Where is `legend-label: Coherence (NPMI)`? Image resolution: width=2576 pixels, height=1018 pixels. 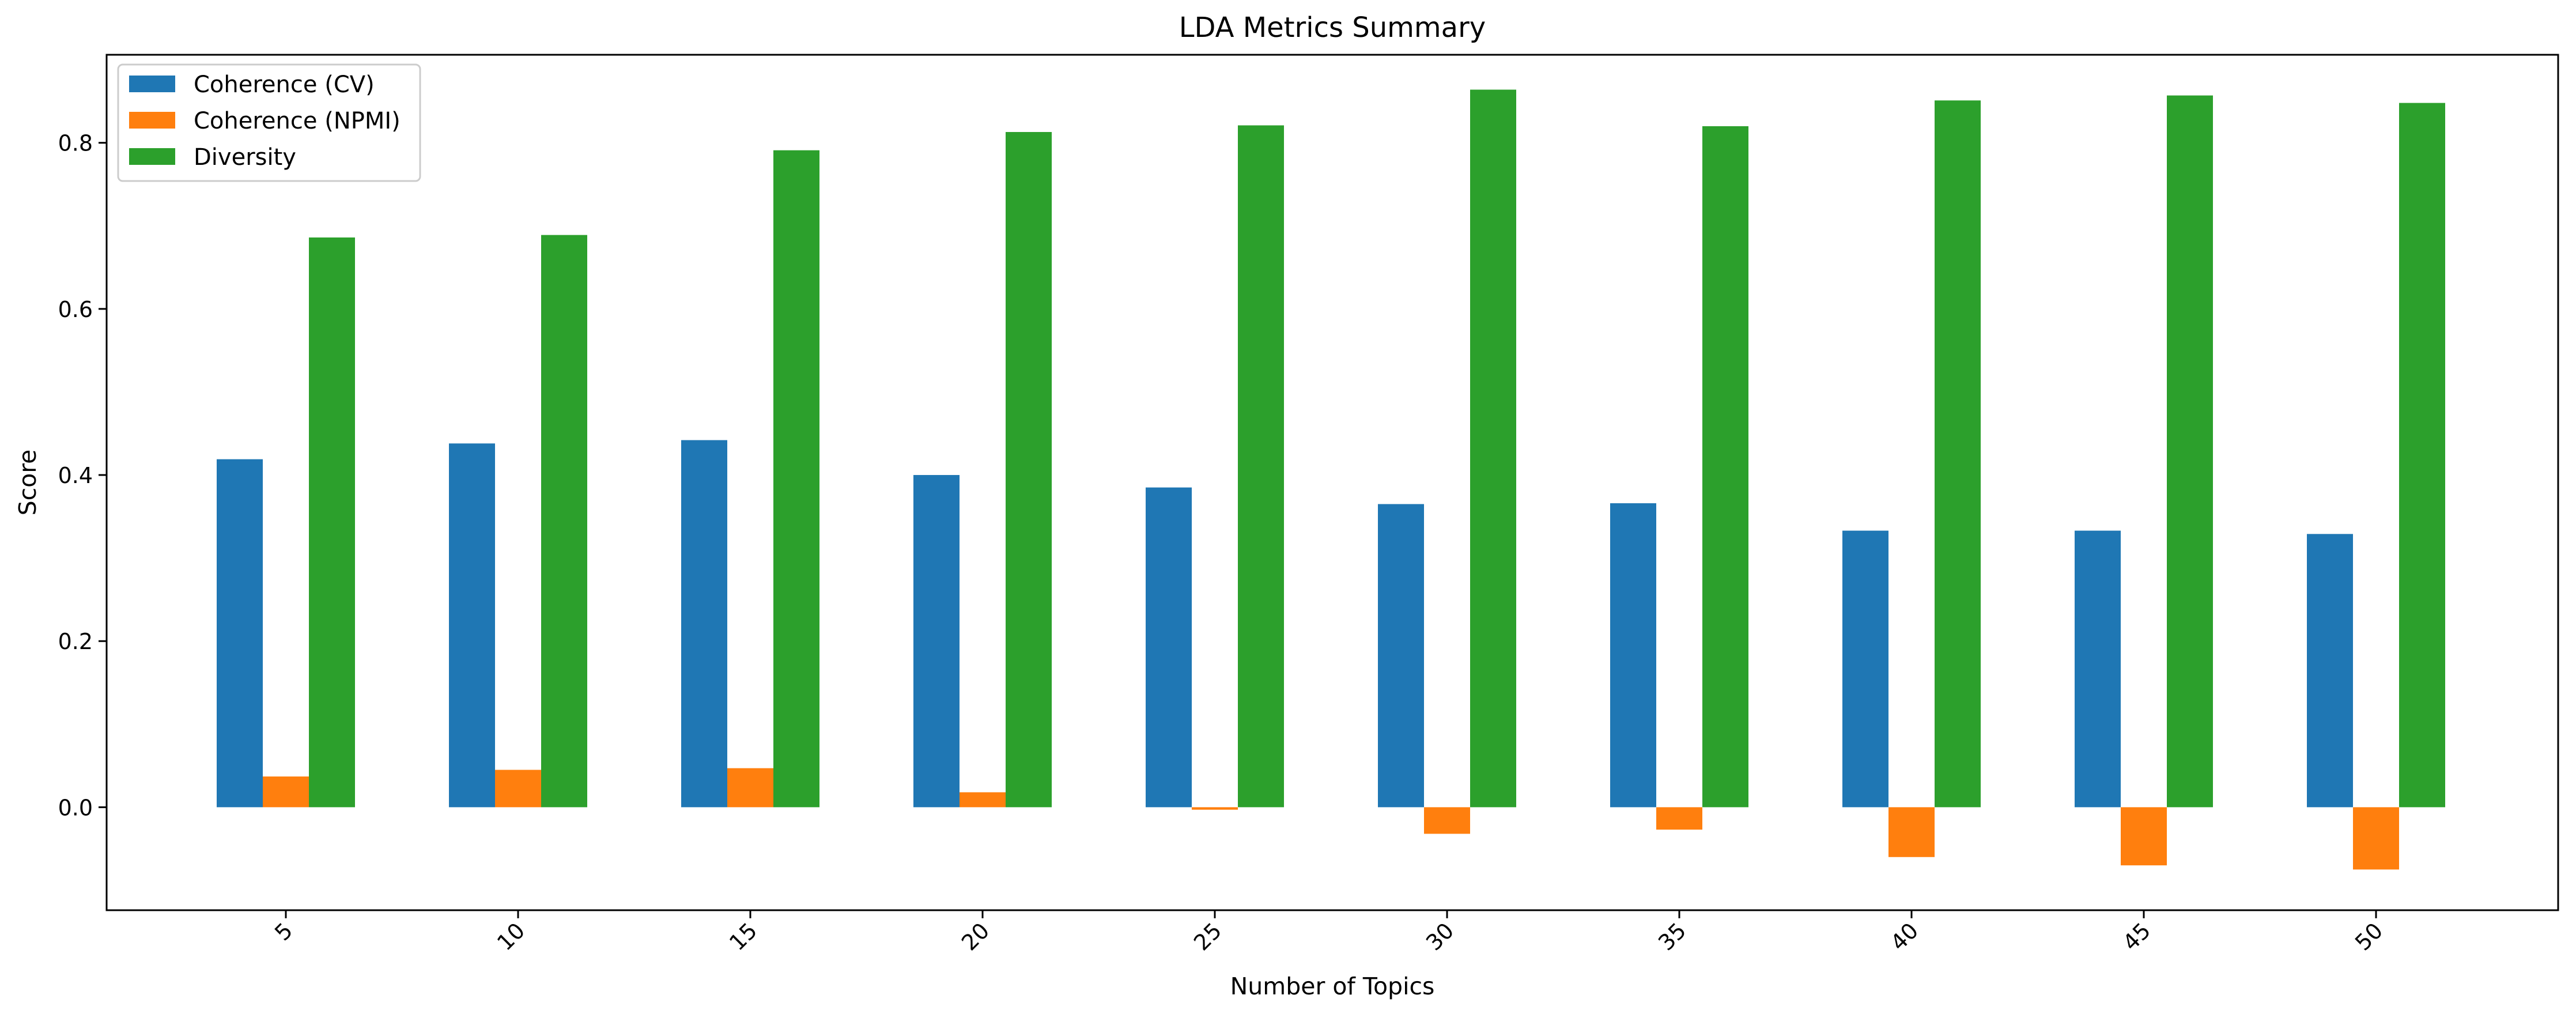
legend-label: Coherence (NPMI) is located at coordinates (297, 121).